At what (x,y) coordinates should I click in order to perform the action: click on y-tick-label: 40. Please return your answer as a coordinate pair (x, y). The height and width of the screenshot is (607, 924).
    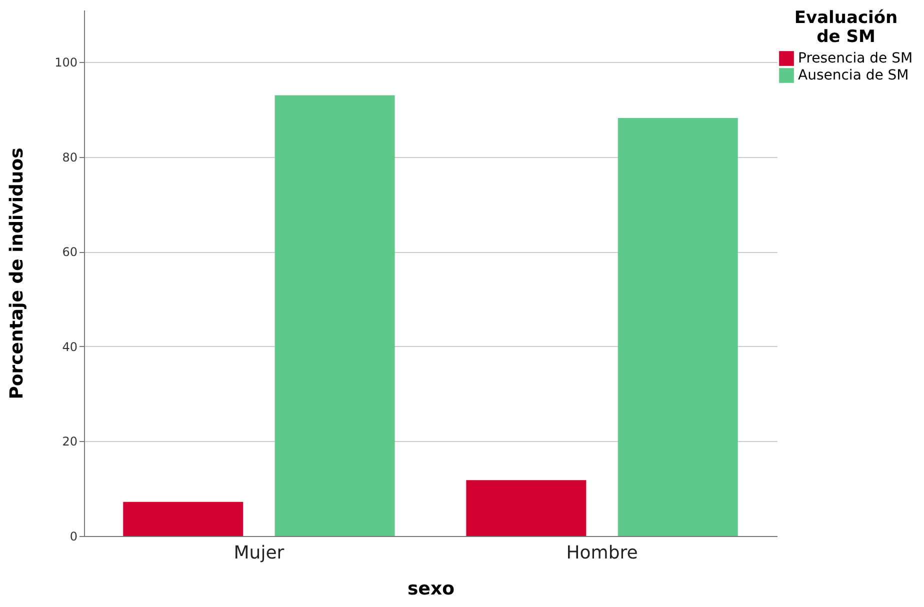
    Looking at the image, I should click on (70, 347).